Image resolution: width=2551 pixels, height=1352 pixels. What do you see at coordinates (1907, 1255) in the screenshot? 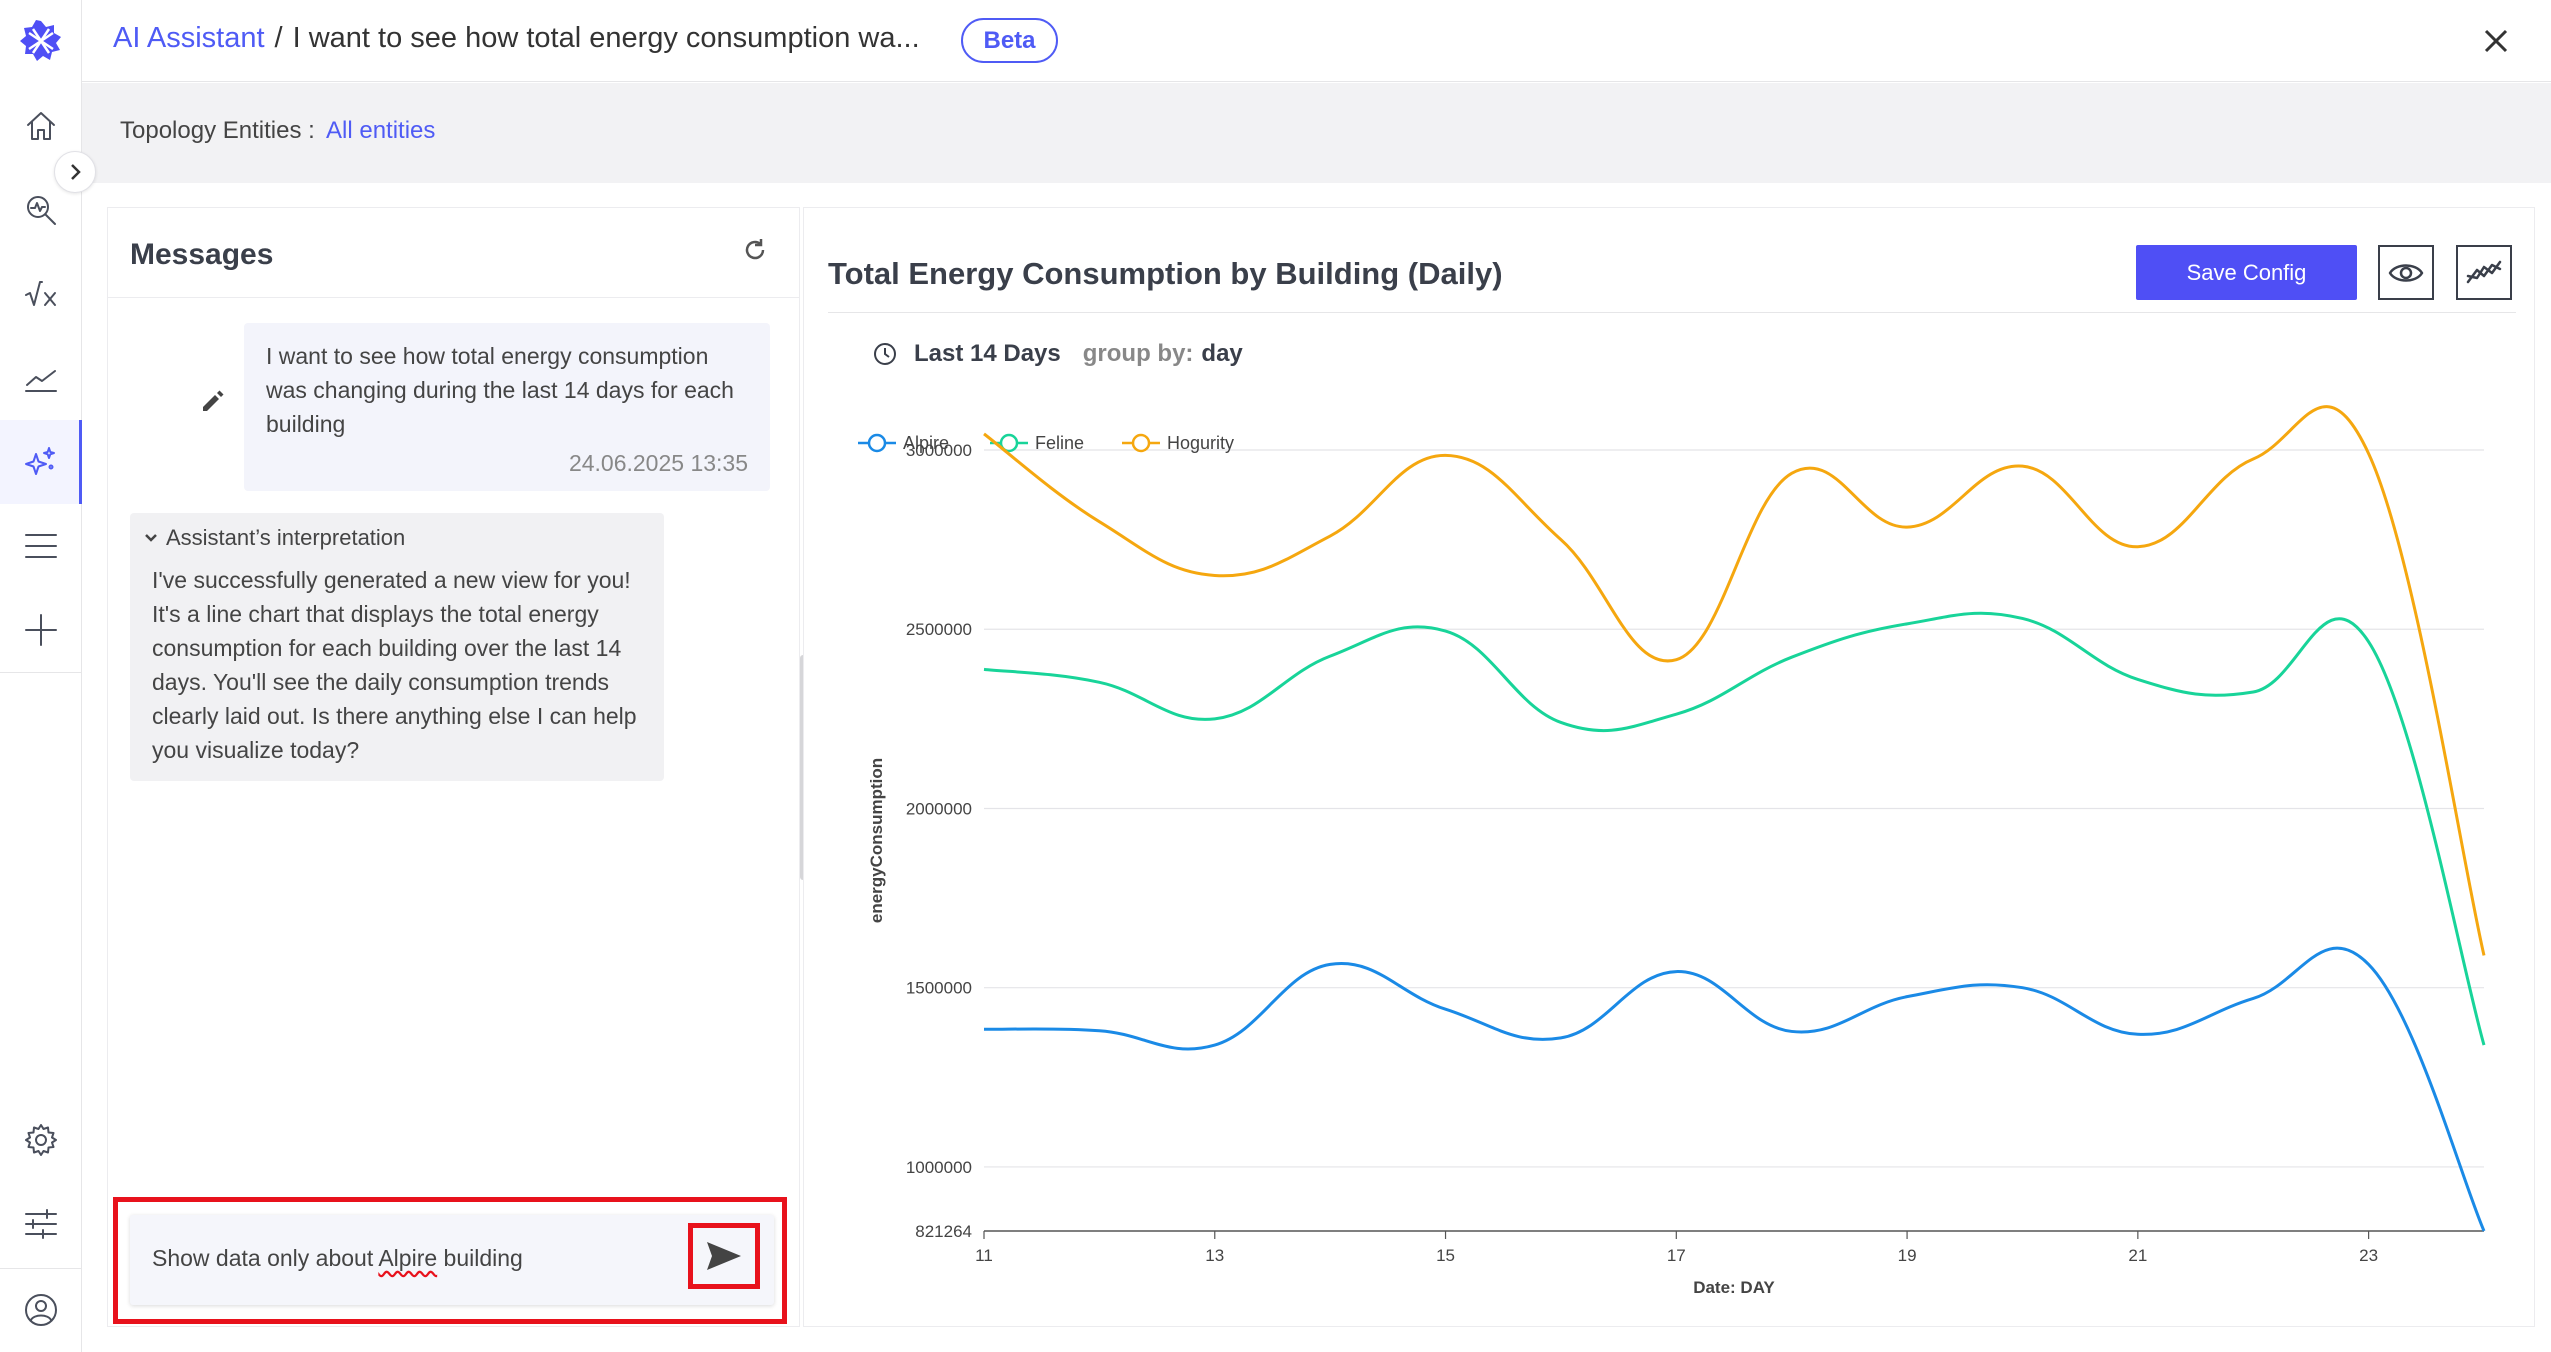
I see `x-tick-label: 19` at bounding box center [1907, 1255].